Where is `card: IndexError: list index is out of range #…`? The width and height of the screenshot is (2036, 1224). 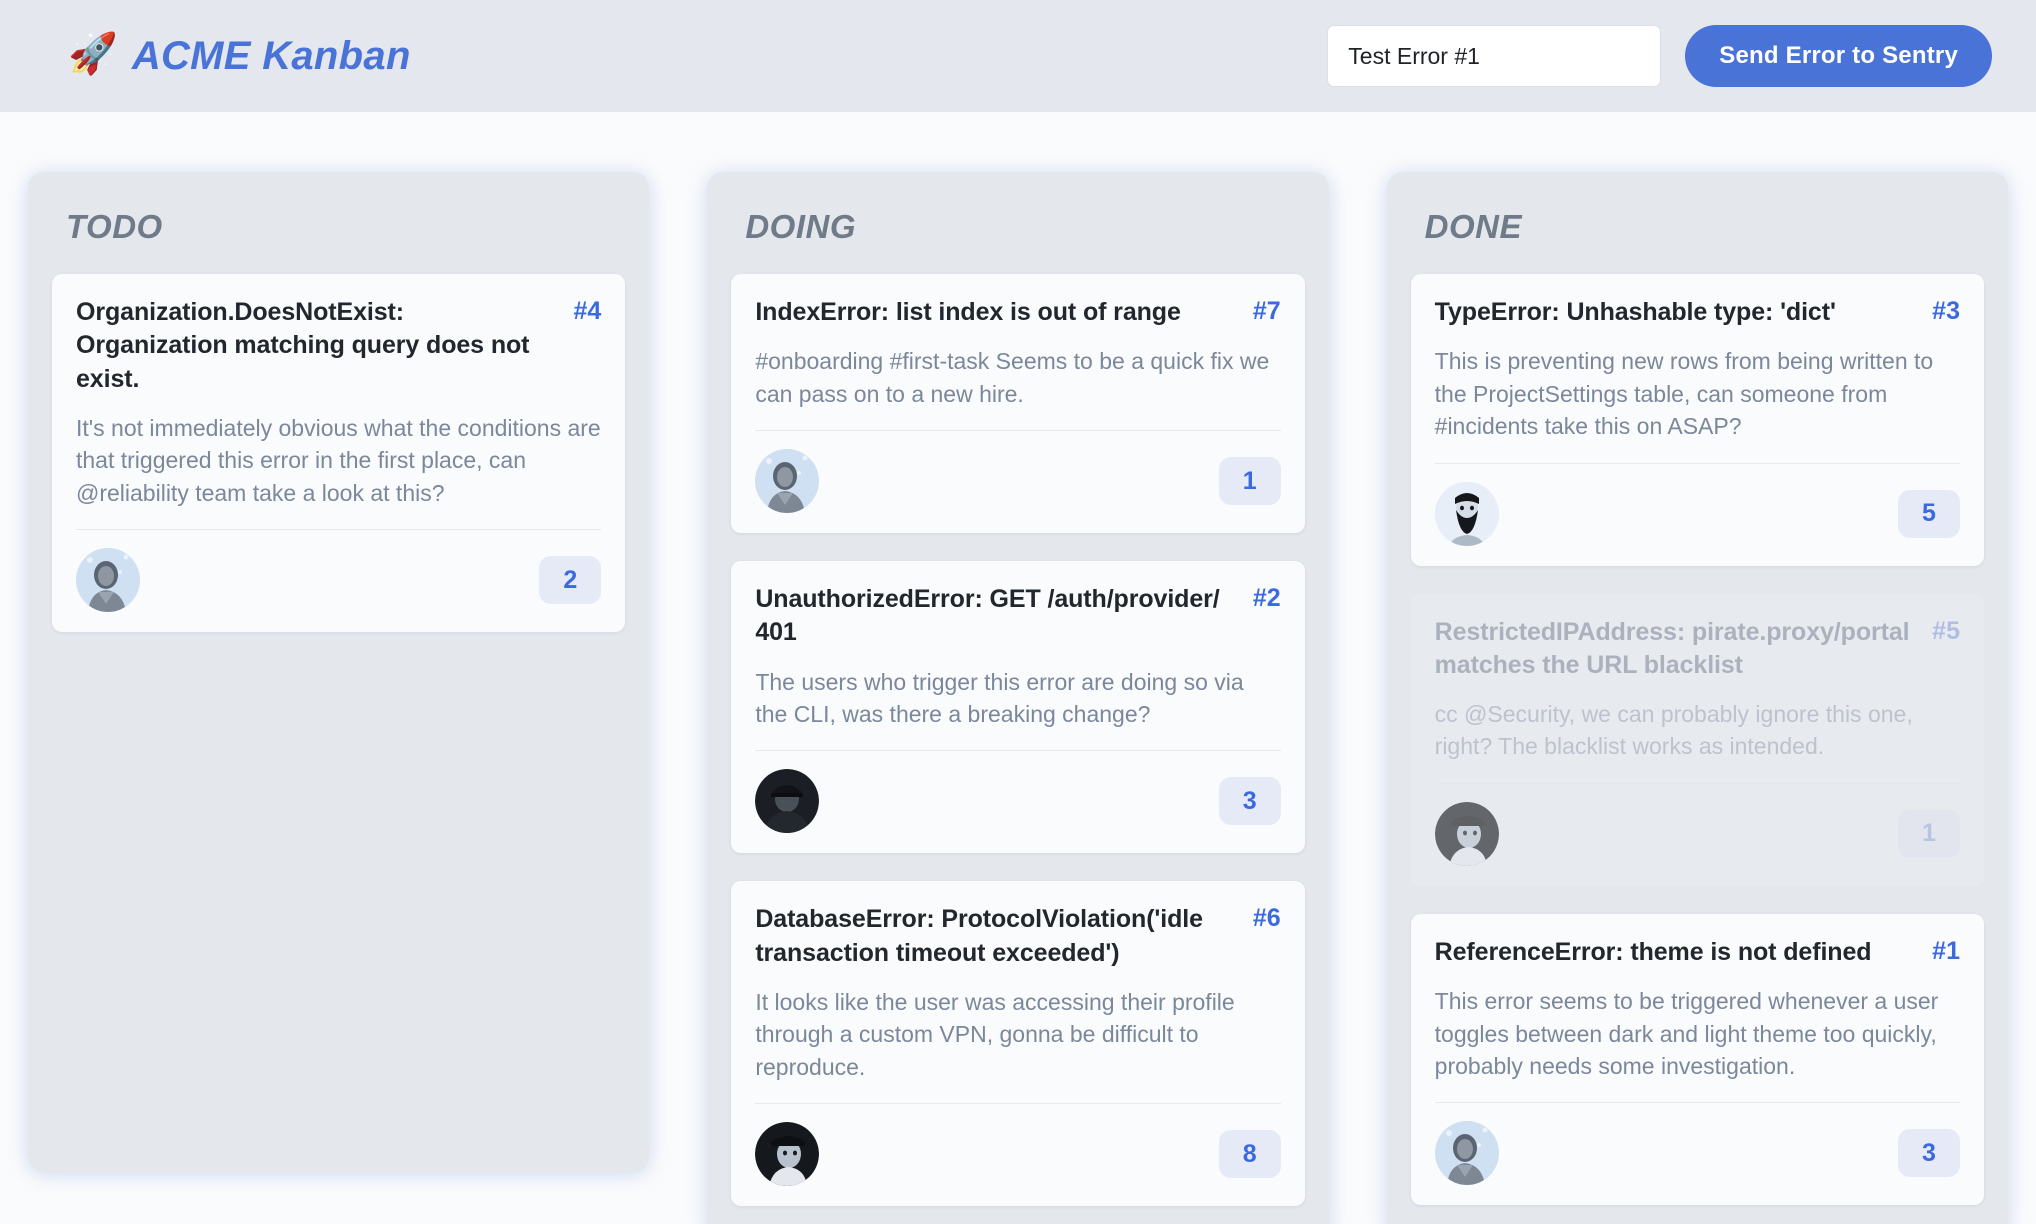 card: IndexError: list index is out of range #… is located at coordinates (1018, 404).